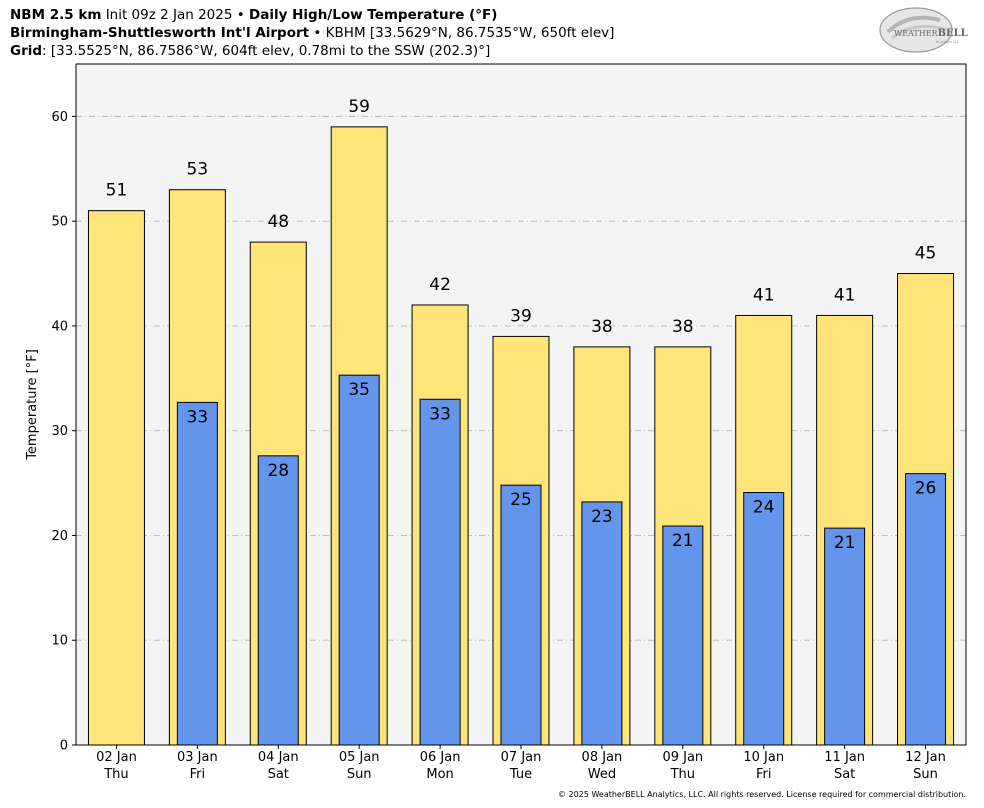 Image resolution: width=984 pixels, height=808 pixels. What do you see at coordinates (926, 489) in the screenshot?
I see `low-value-label: 26` at bounding box center [926, 489].